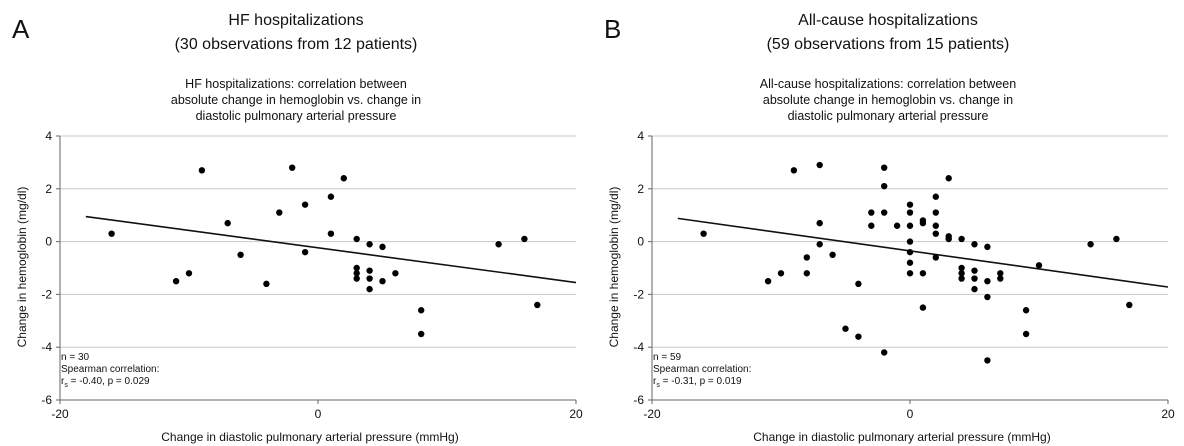  Describe the element at coordinates (48, 189) in the screenshot. I see `y-tick-label: 2` at that location.